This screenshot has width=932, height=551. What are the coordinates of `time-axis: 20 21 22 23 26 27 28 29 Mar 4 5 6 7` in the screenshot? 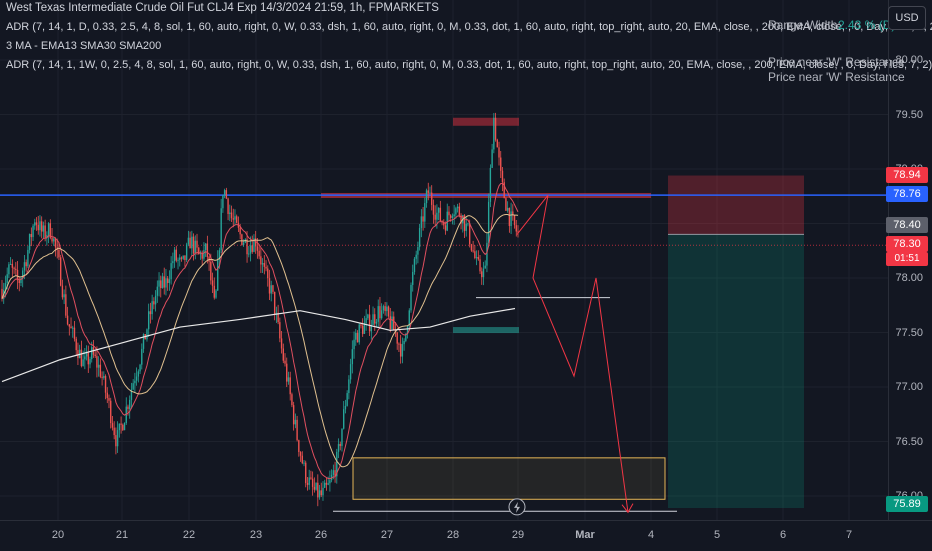 It's located at (466, 535).